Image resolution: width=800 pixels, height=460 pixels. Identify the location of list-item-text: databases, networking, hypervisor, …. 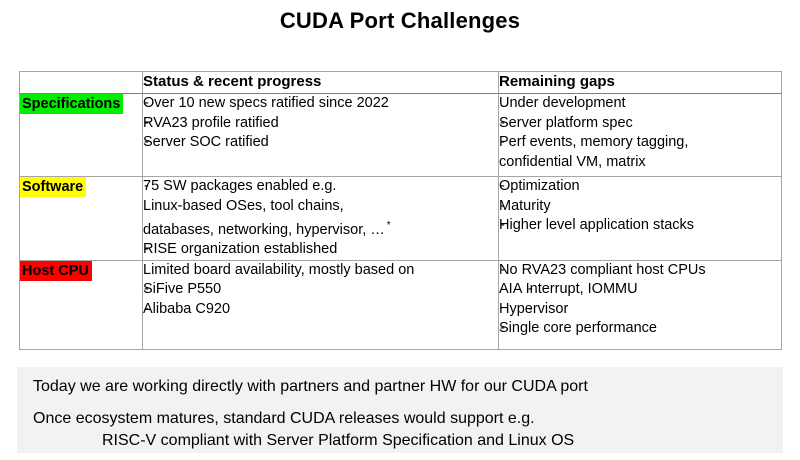
(264, 229).